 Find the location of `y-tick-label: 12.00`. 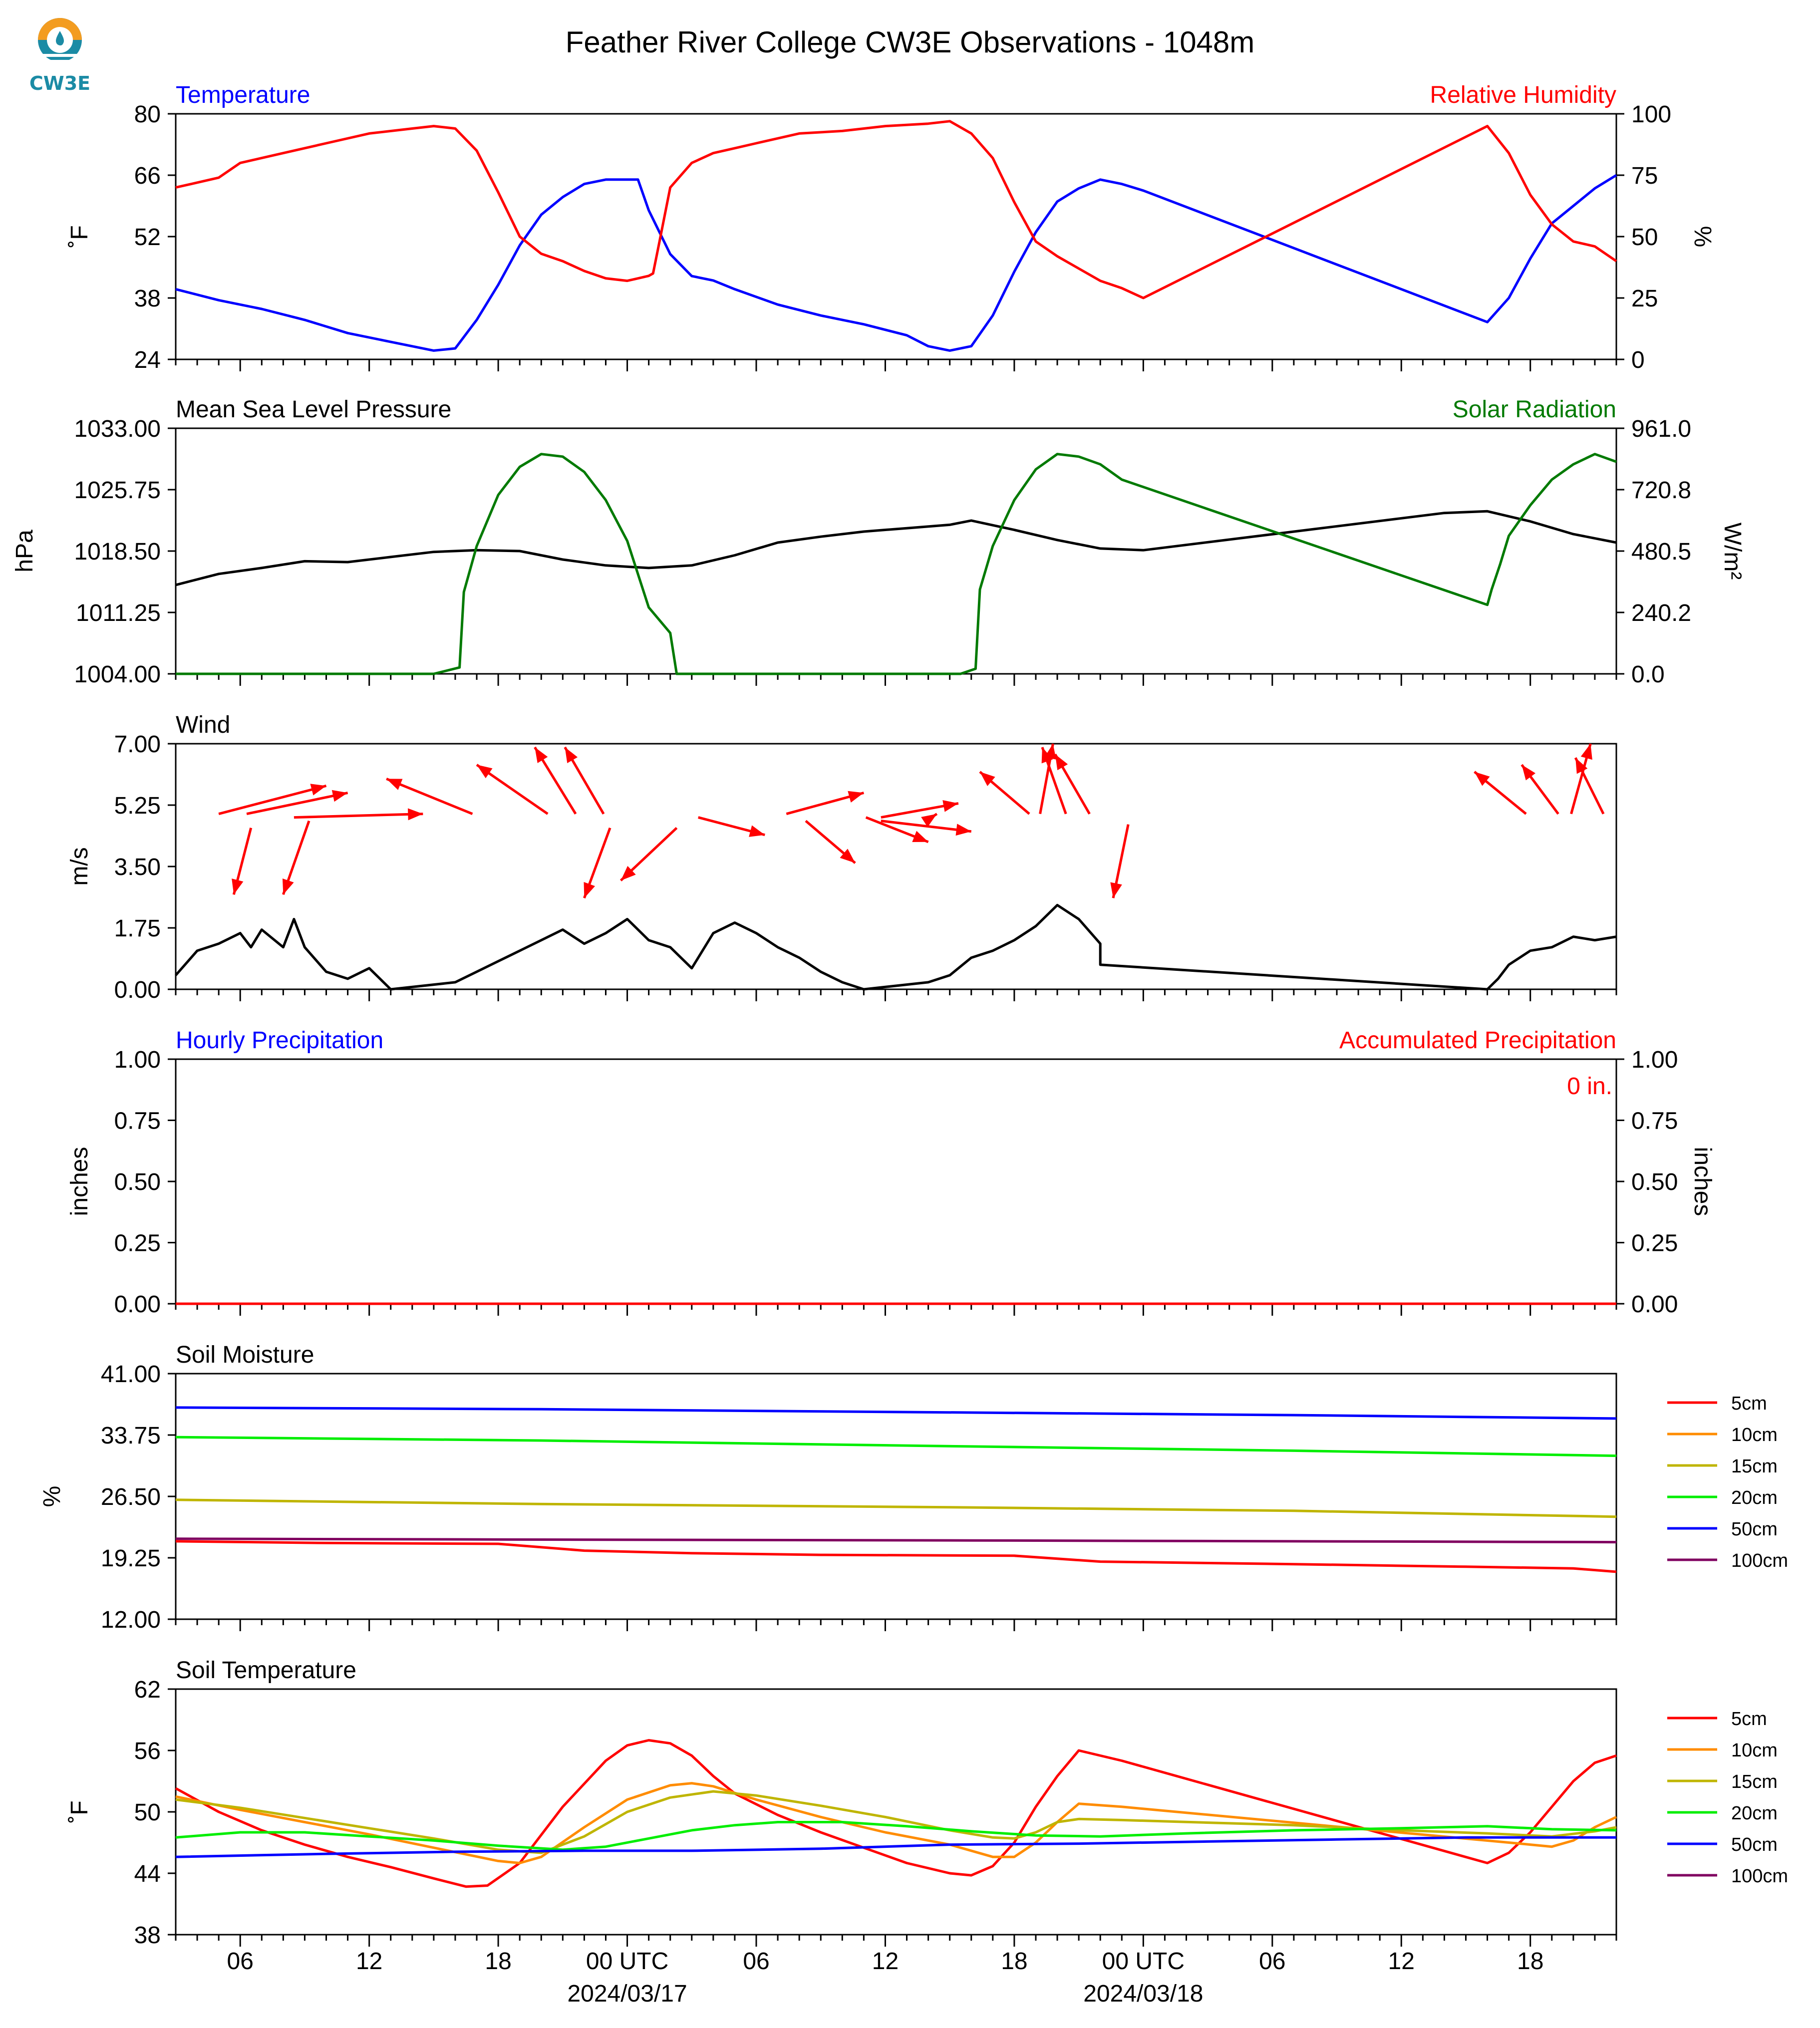

y-tick-label: 12.00 is located at coordinates (131, 1620).